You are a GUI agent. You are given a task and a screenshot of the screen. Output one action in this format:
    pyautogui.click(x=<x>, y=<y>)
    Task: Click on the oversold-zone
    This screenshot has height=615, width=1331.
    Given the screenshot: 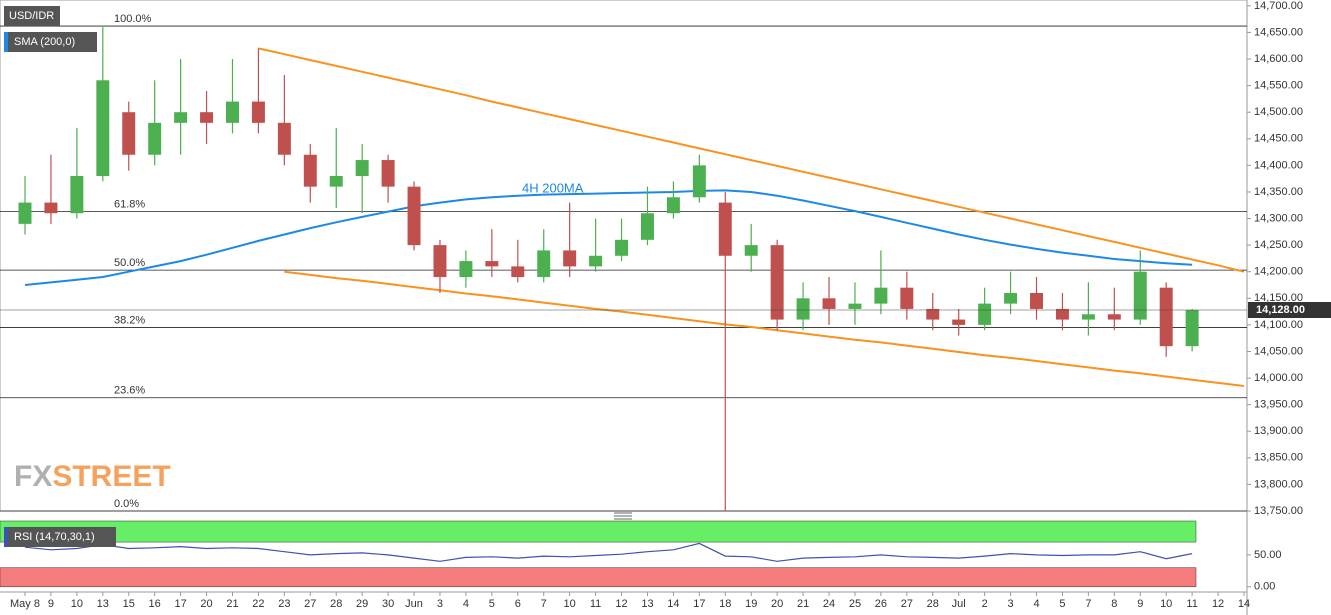 What is the action you would take?
    pyautogui.click(x=598, y=577)
    